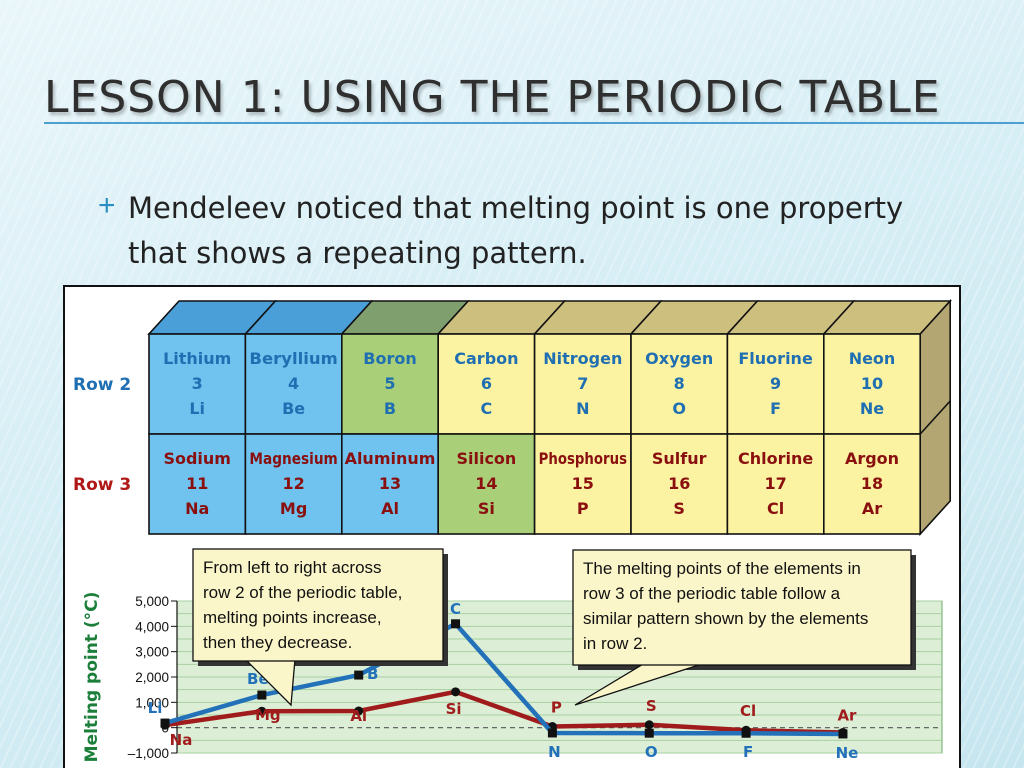  Describe the element at coordinates (748, 711) in the screenshot. I see `point-label: Cl` at that location.